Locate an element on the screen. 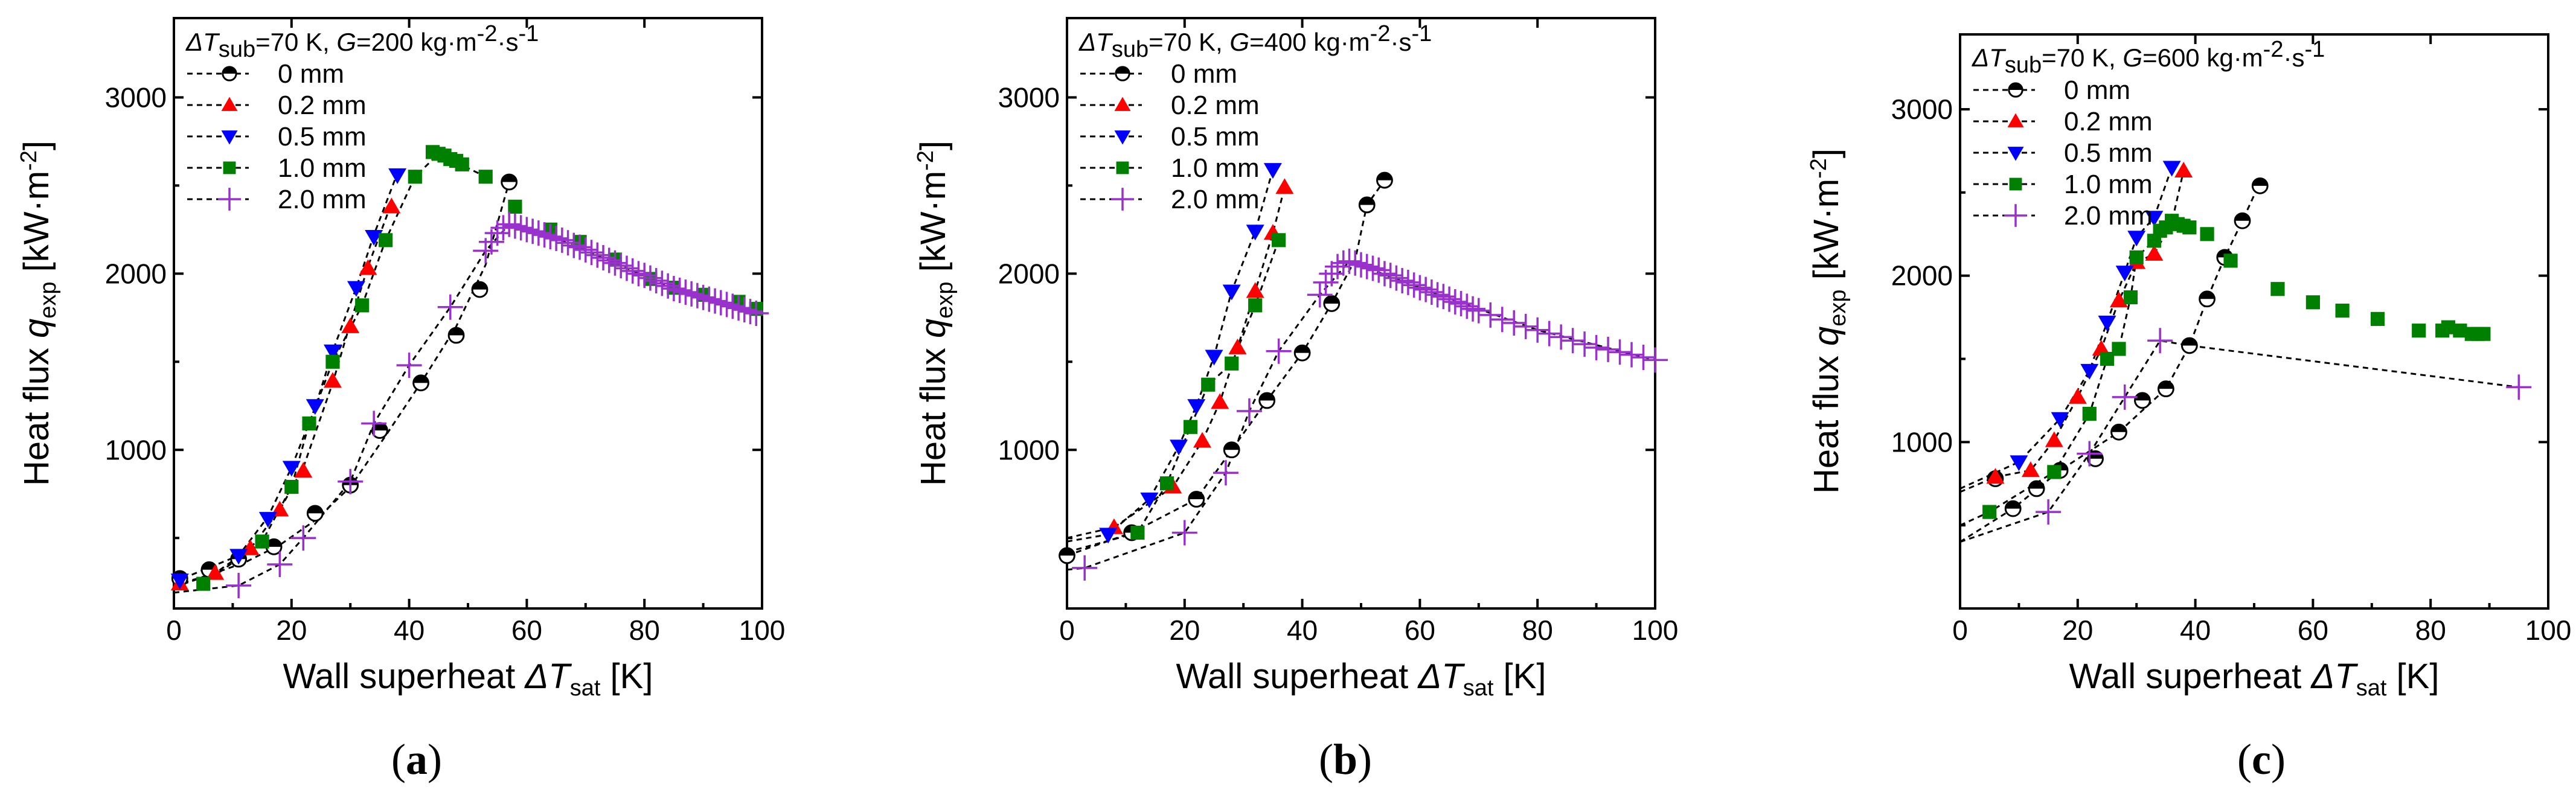 The height and width of the screenshot is (795, 2576). fit-line-02mm is located at coordinates (282, 394).